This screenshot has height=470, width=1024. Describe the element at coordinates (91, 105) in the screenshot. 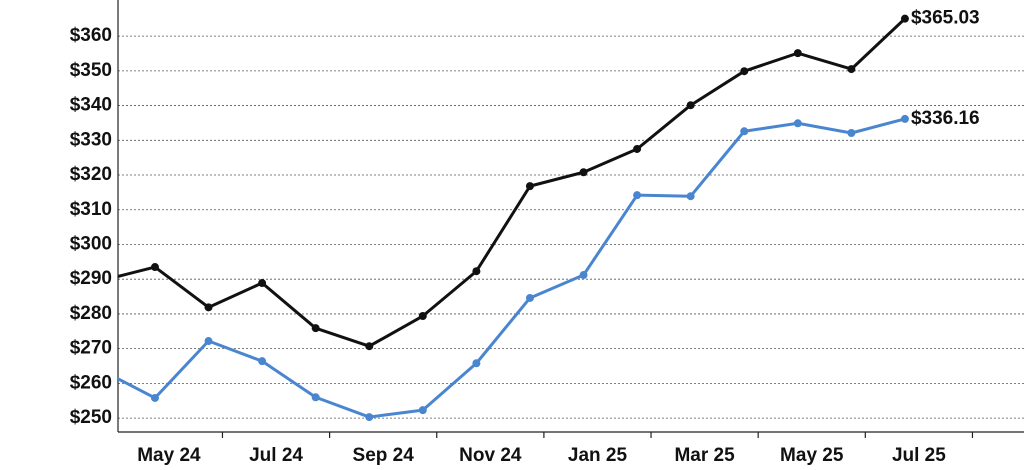

I see `y-tick-label: $340` at that location.